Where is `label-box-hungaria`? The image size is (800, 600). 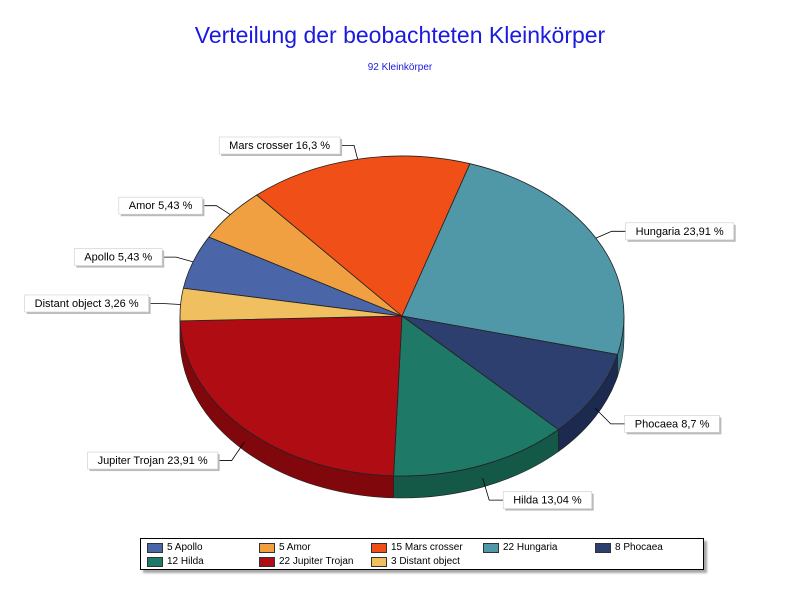
label-box-hungaria is located at coordinates (680, 231).